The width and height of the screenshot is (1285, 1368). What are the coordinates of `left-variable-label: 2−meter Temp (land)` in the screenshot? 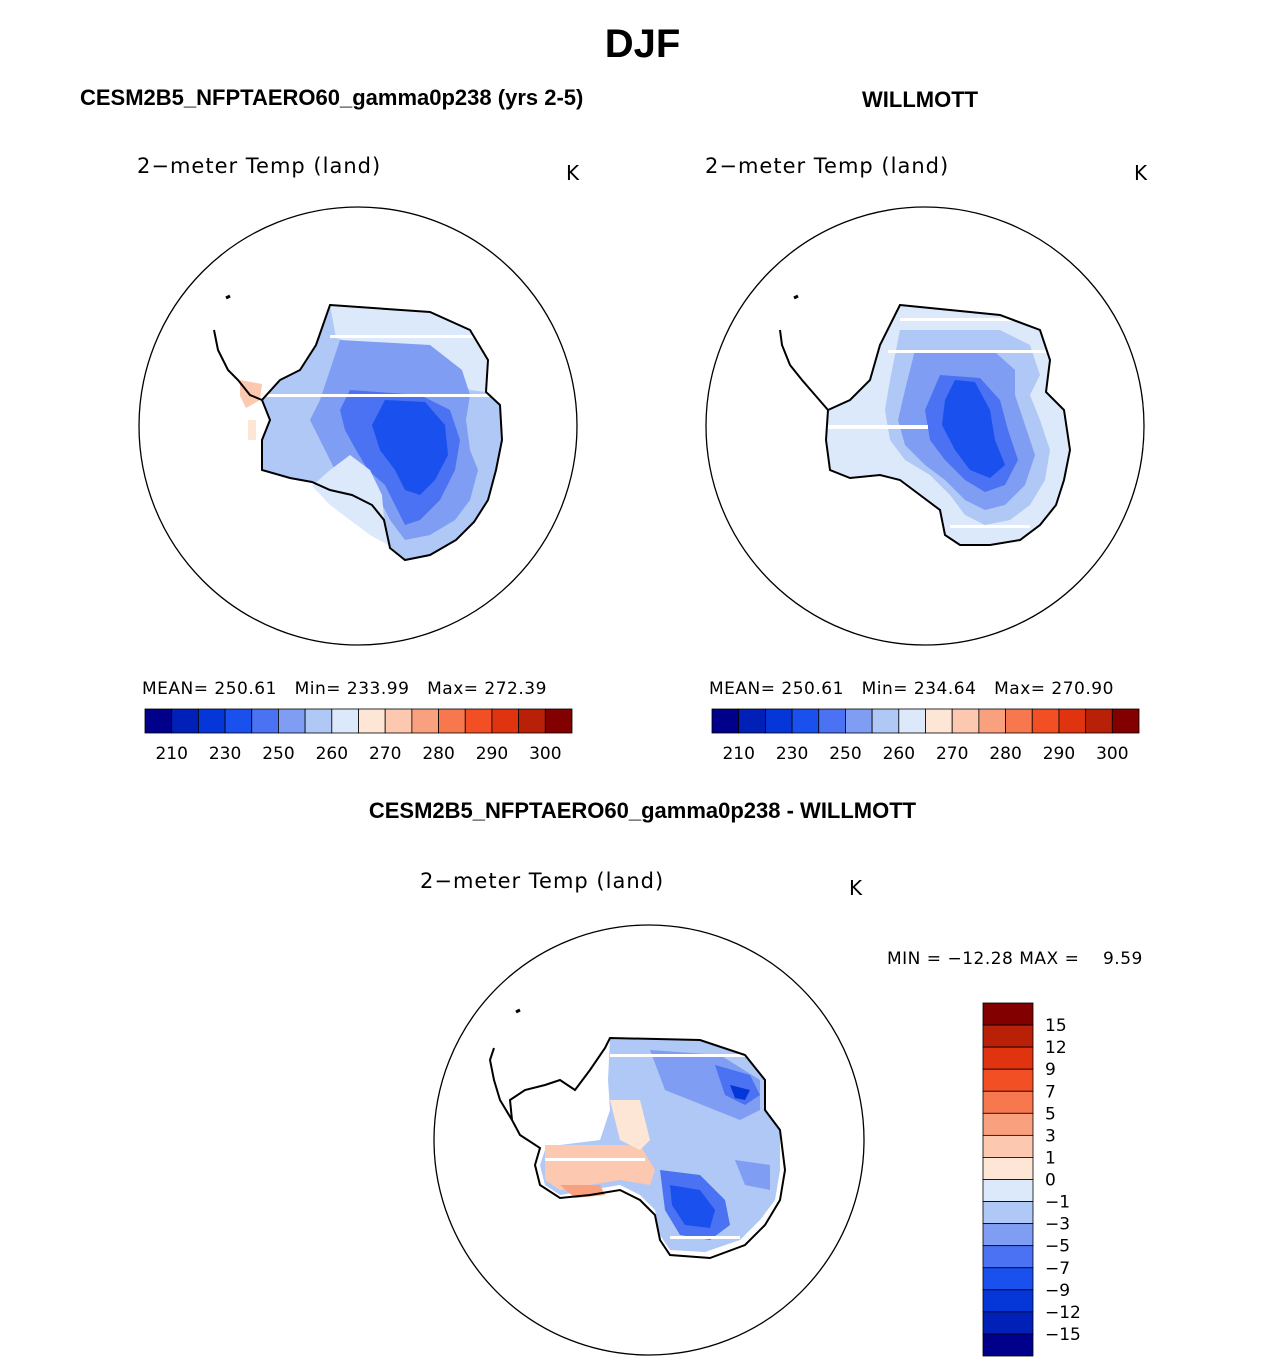 It's located at (259, 166).